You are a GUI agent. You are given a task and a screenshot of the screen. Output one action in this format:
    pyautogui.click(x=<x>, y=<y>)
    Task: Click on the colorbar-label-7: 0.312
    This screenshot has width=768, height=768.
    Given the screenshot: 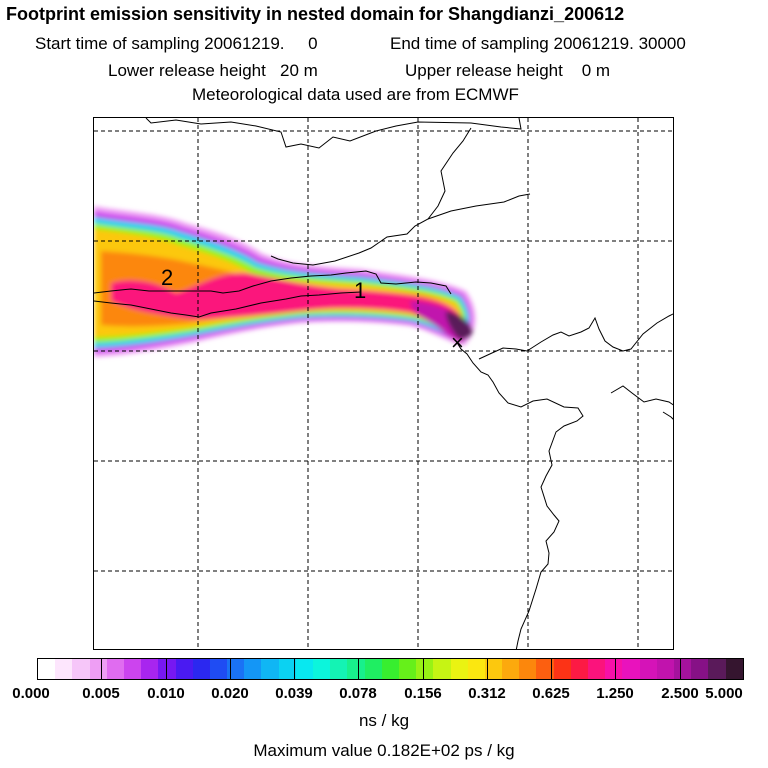 What is the action you would take?
    pyautogui.click(x=487, y=693)
    